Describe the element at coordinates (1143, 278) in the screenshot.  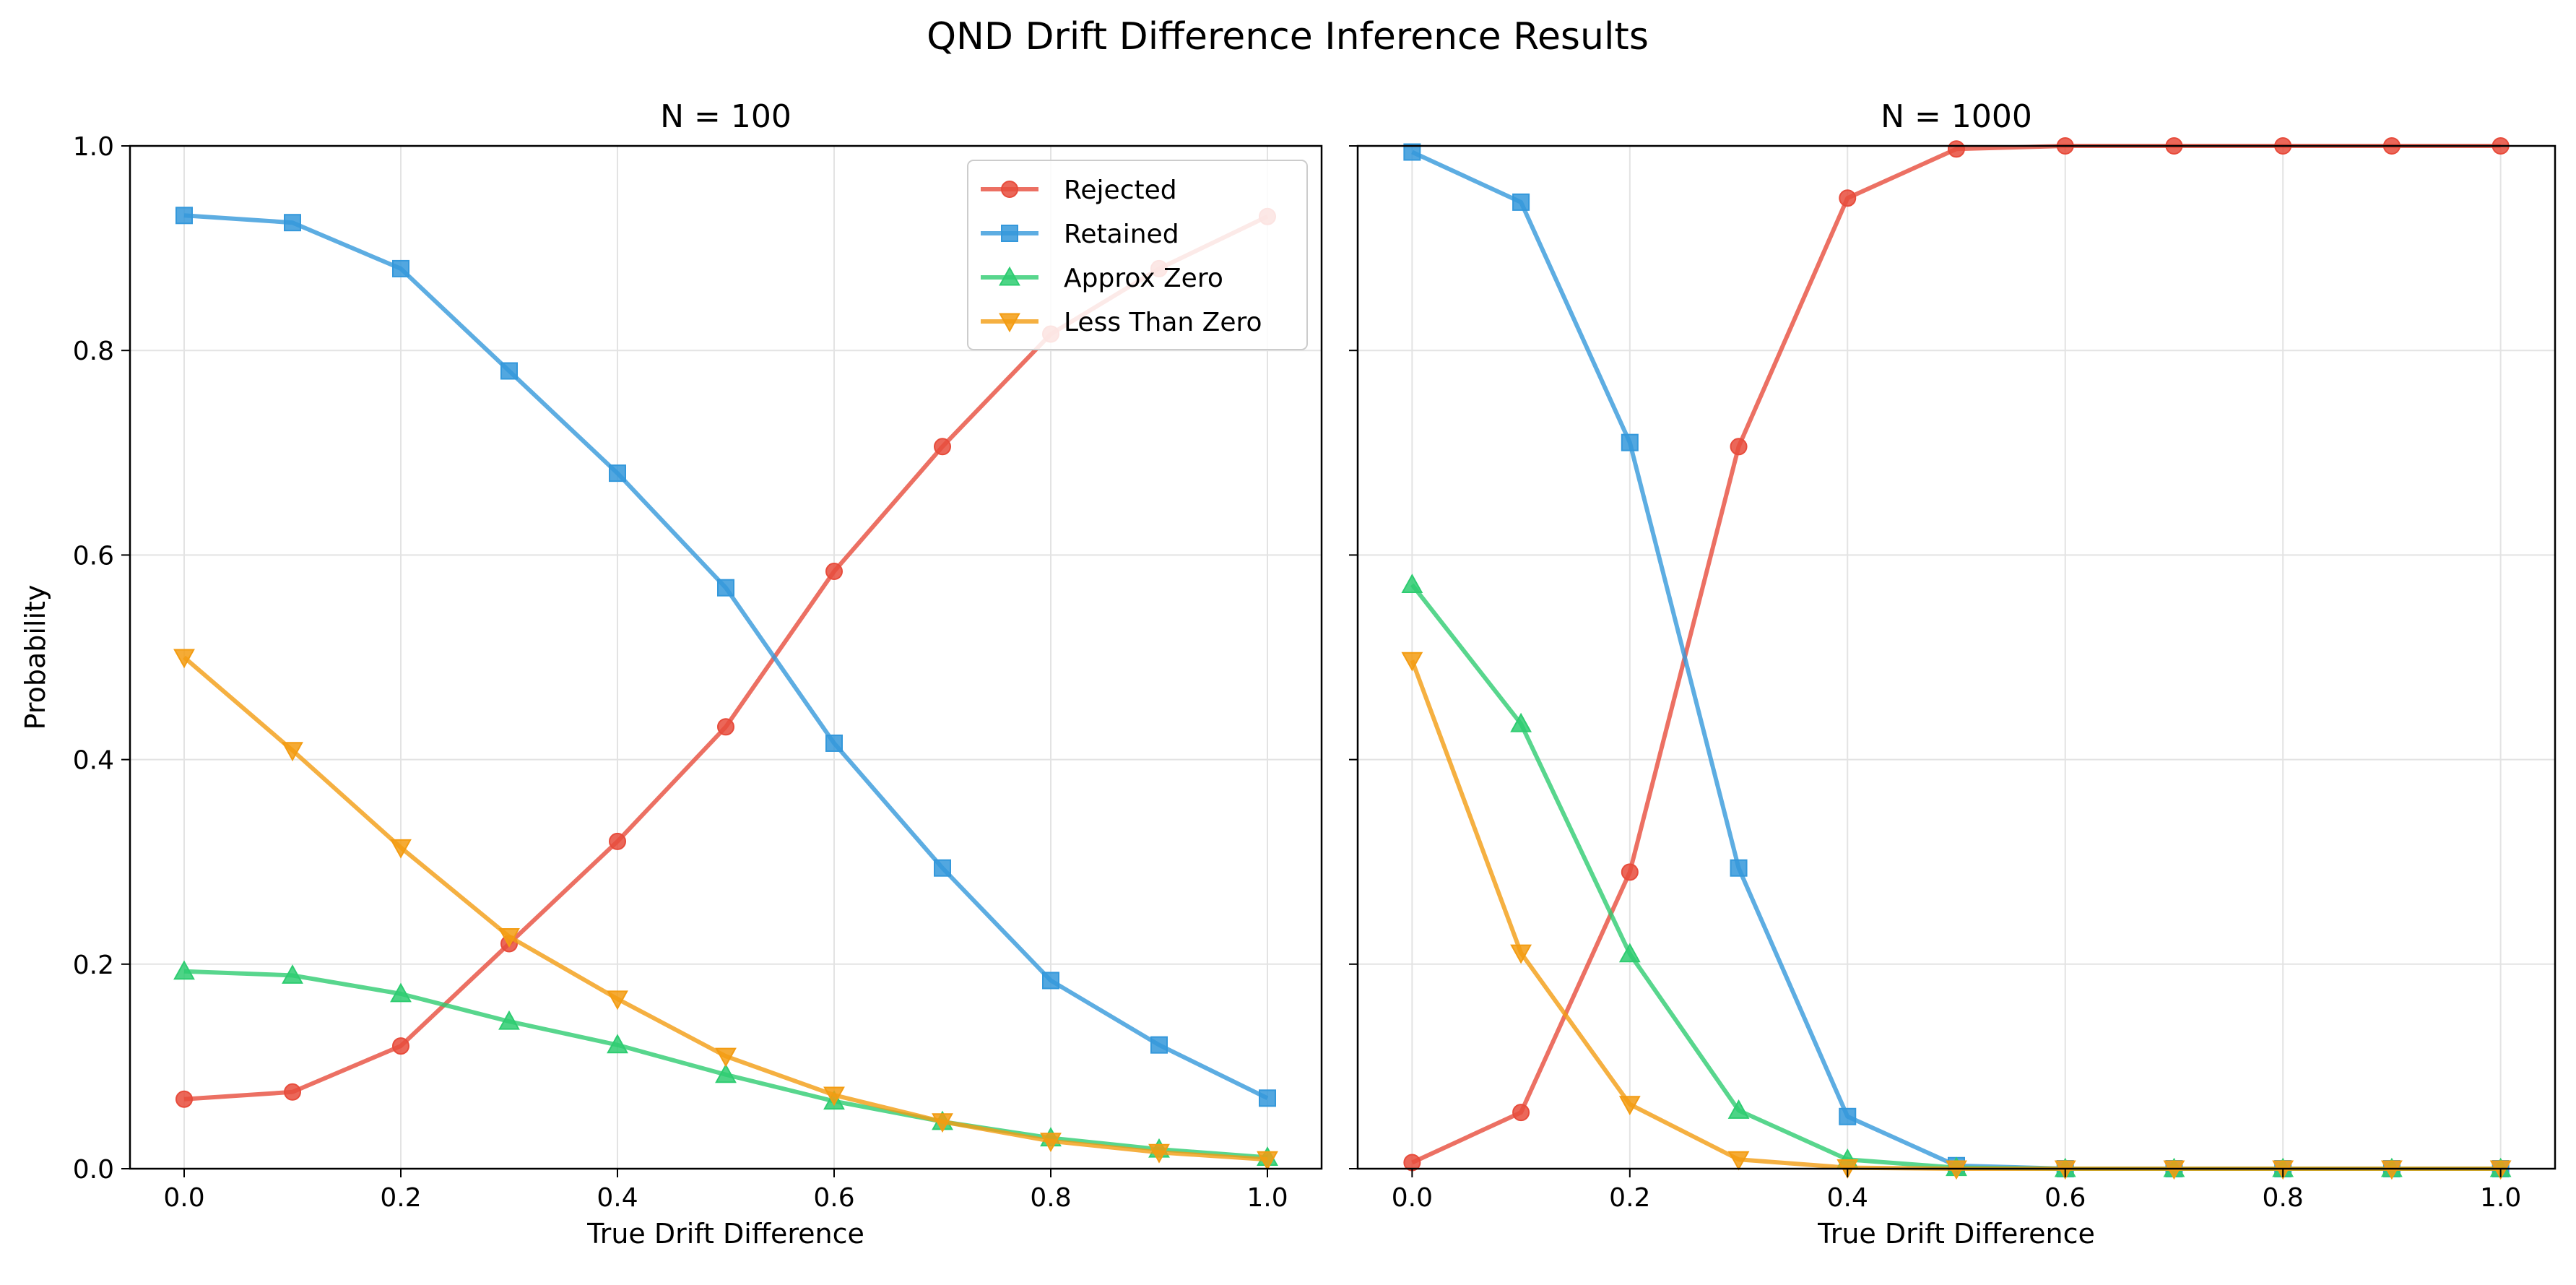
I see `legend-label: Approx Zero` at that location.